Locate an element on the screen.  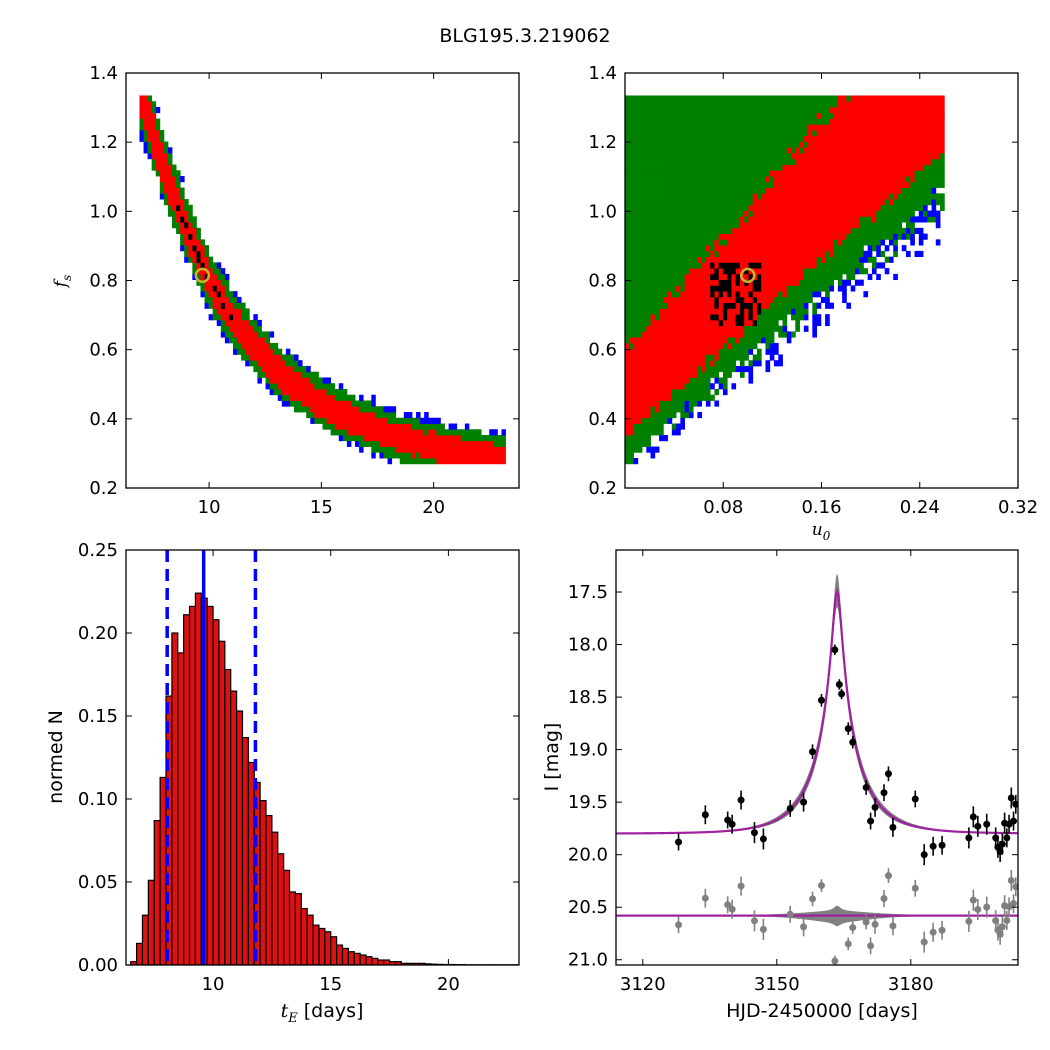
residual-point is located at coordinates (741, 886).